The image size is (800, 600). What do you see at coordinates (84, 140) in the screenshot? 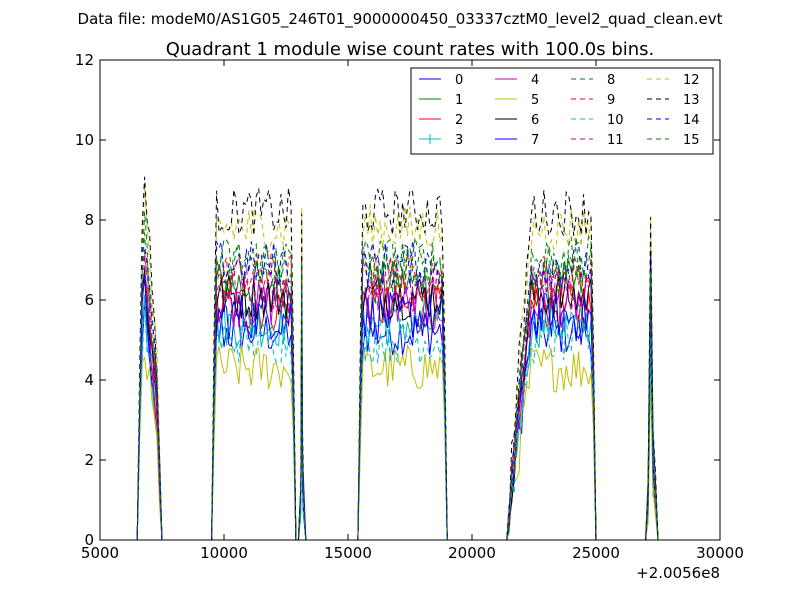
I see `y-tick-label: 10` at bounding box center [84, 140].